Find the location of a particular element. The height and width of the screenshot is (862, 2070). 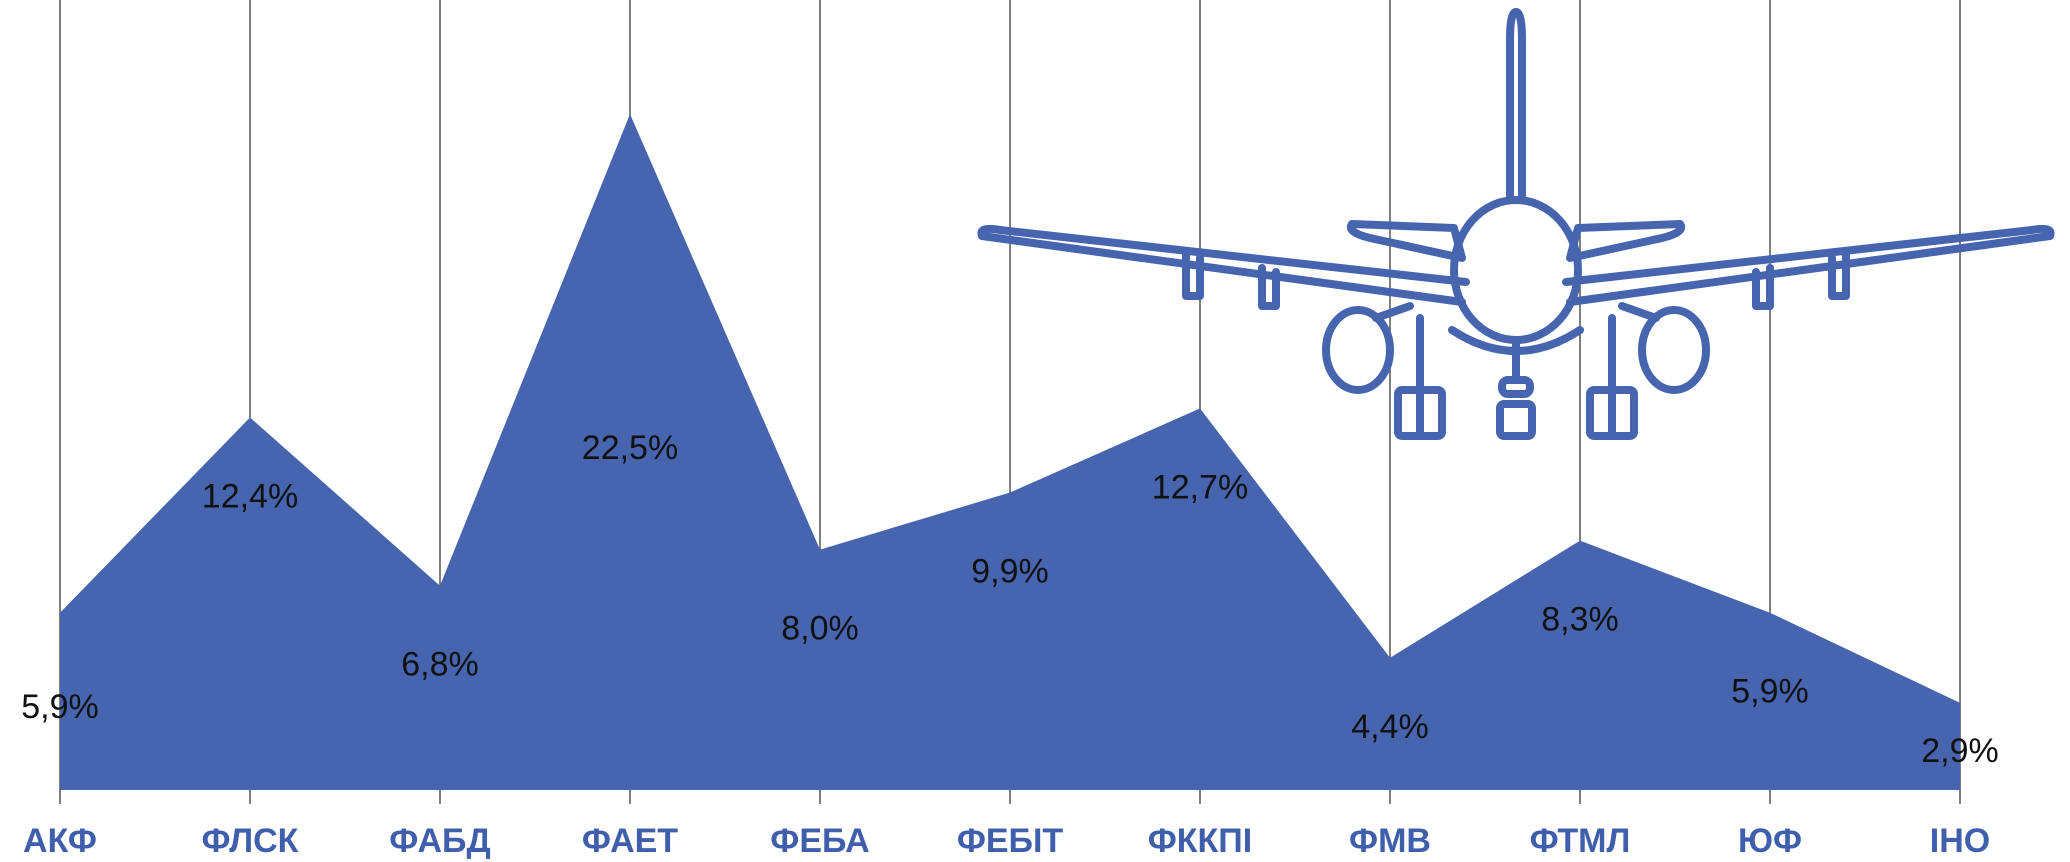

data-label: 8,0% is located at coordinates (820, 629).